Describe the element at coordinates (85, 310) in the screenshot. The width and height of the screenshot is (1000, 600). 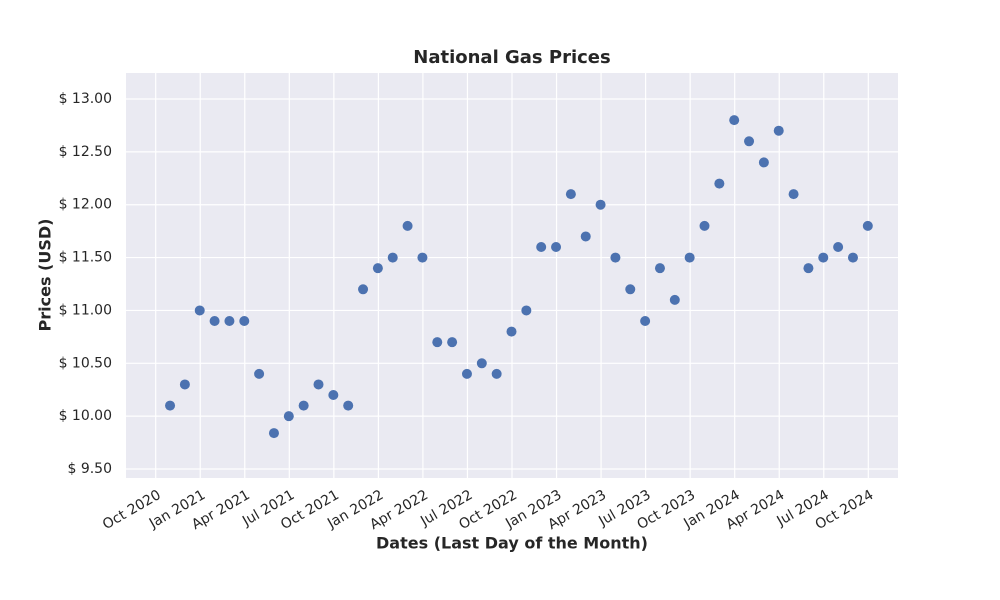
I see `y-tick-label: $ 11.00` at that location.